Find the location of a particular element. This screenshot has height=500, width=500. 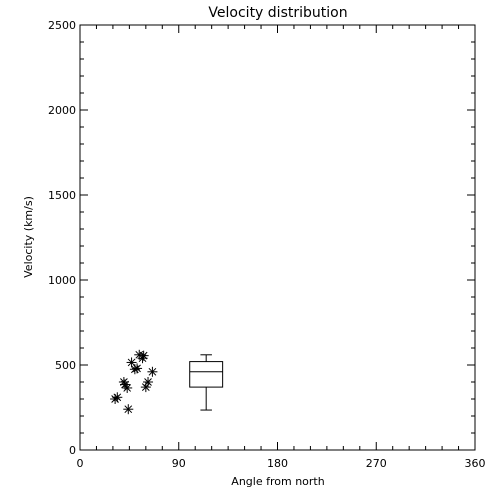

box-plot-box is located at coordinates (206, 374).